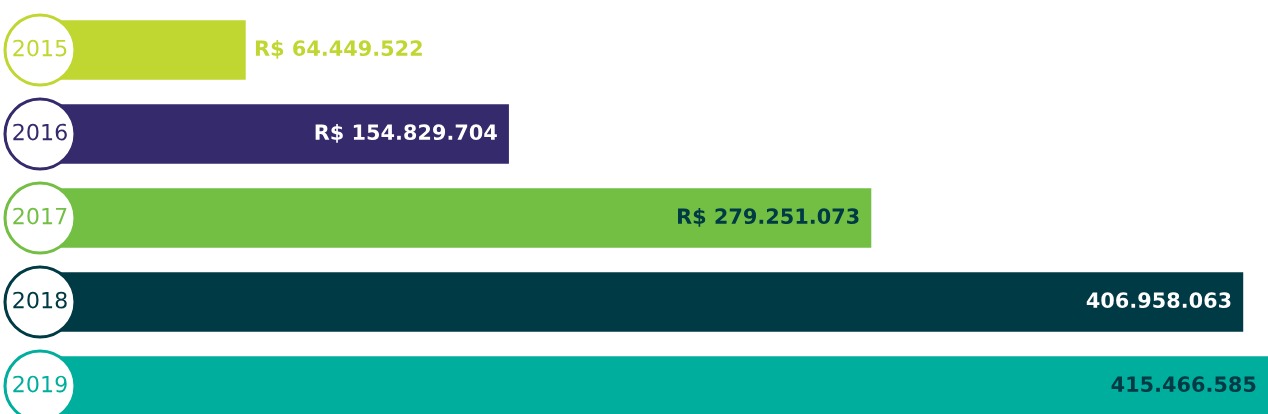 This screenshot has height=414, width=1268. Describe the element at coordinates (768, 217) in the screenshot. I see `data-label: R$ 279.251.073` at that location.